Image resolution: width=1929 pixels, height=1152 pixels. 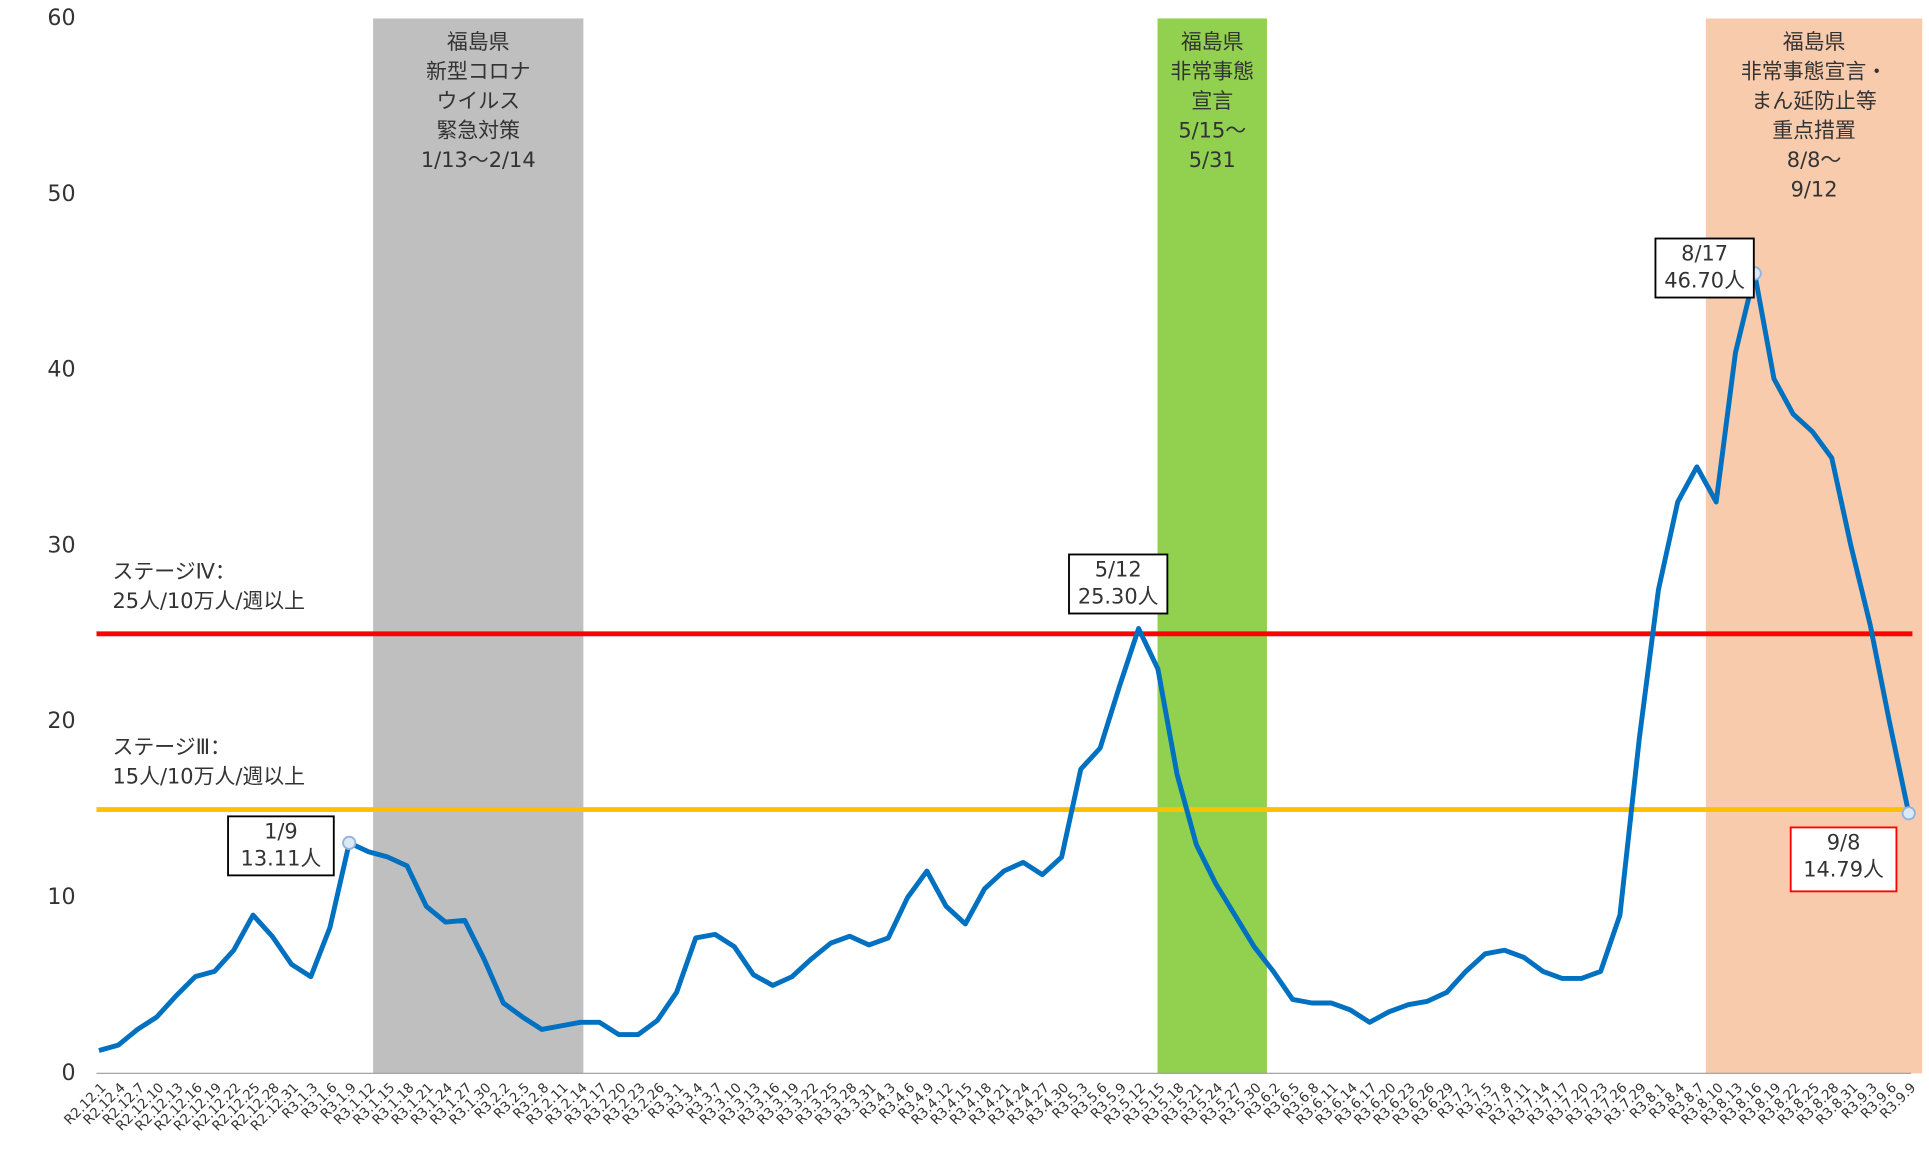 I want to click on band-label: 5/15～, so click(x=1212, y=131).